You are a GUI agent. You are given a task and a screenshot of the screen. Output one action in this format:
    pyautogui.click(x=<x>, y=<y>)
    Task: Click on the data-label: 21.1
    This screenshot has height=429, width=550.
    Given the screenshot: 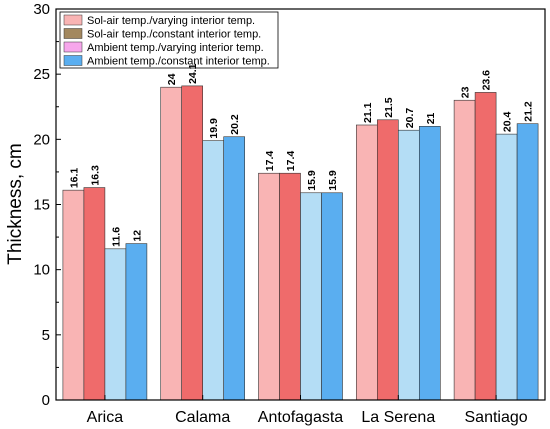 What is the action you would take?
    pyautogui.click(x=368, y=112)
    